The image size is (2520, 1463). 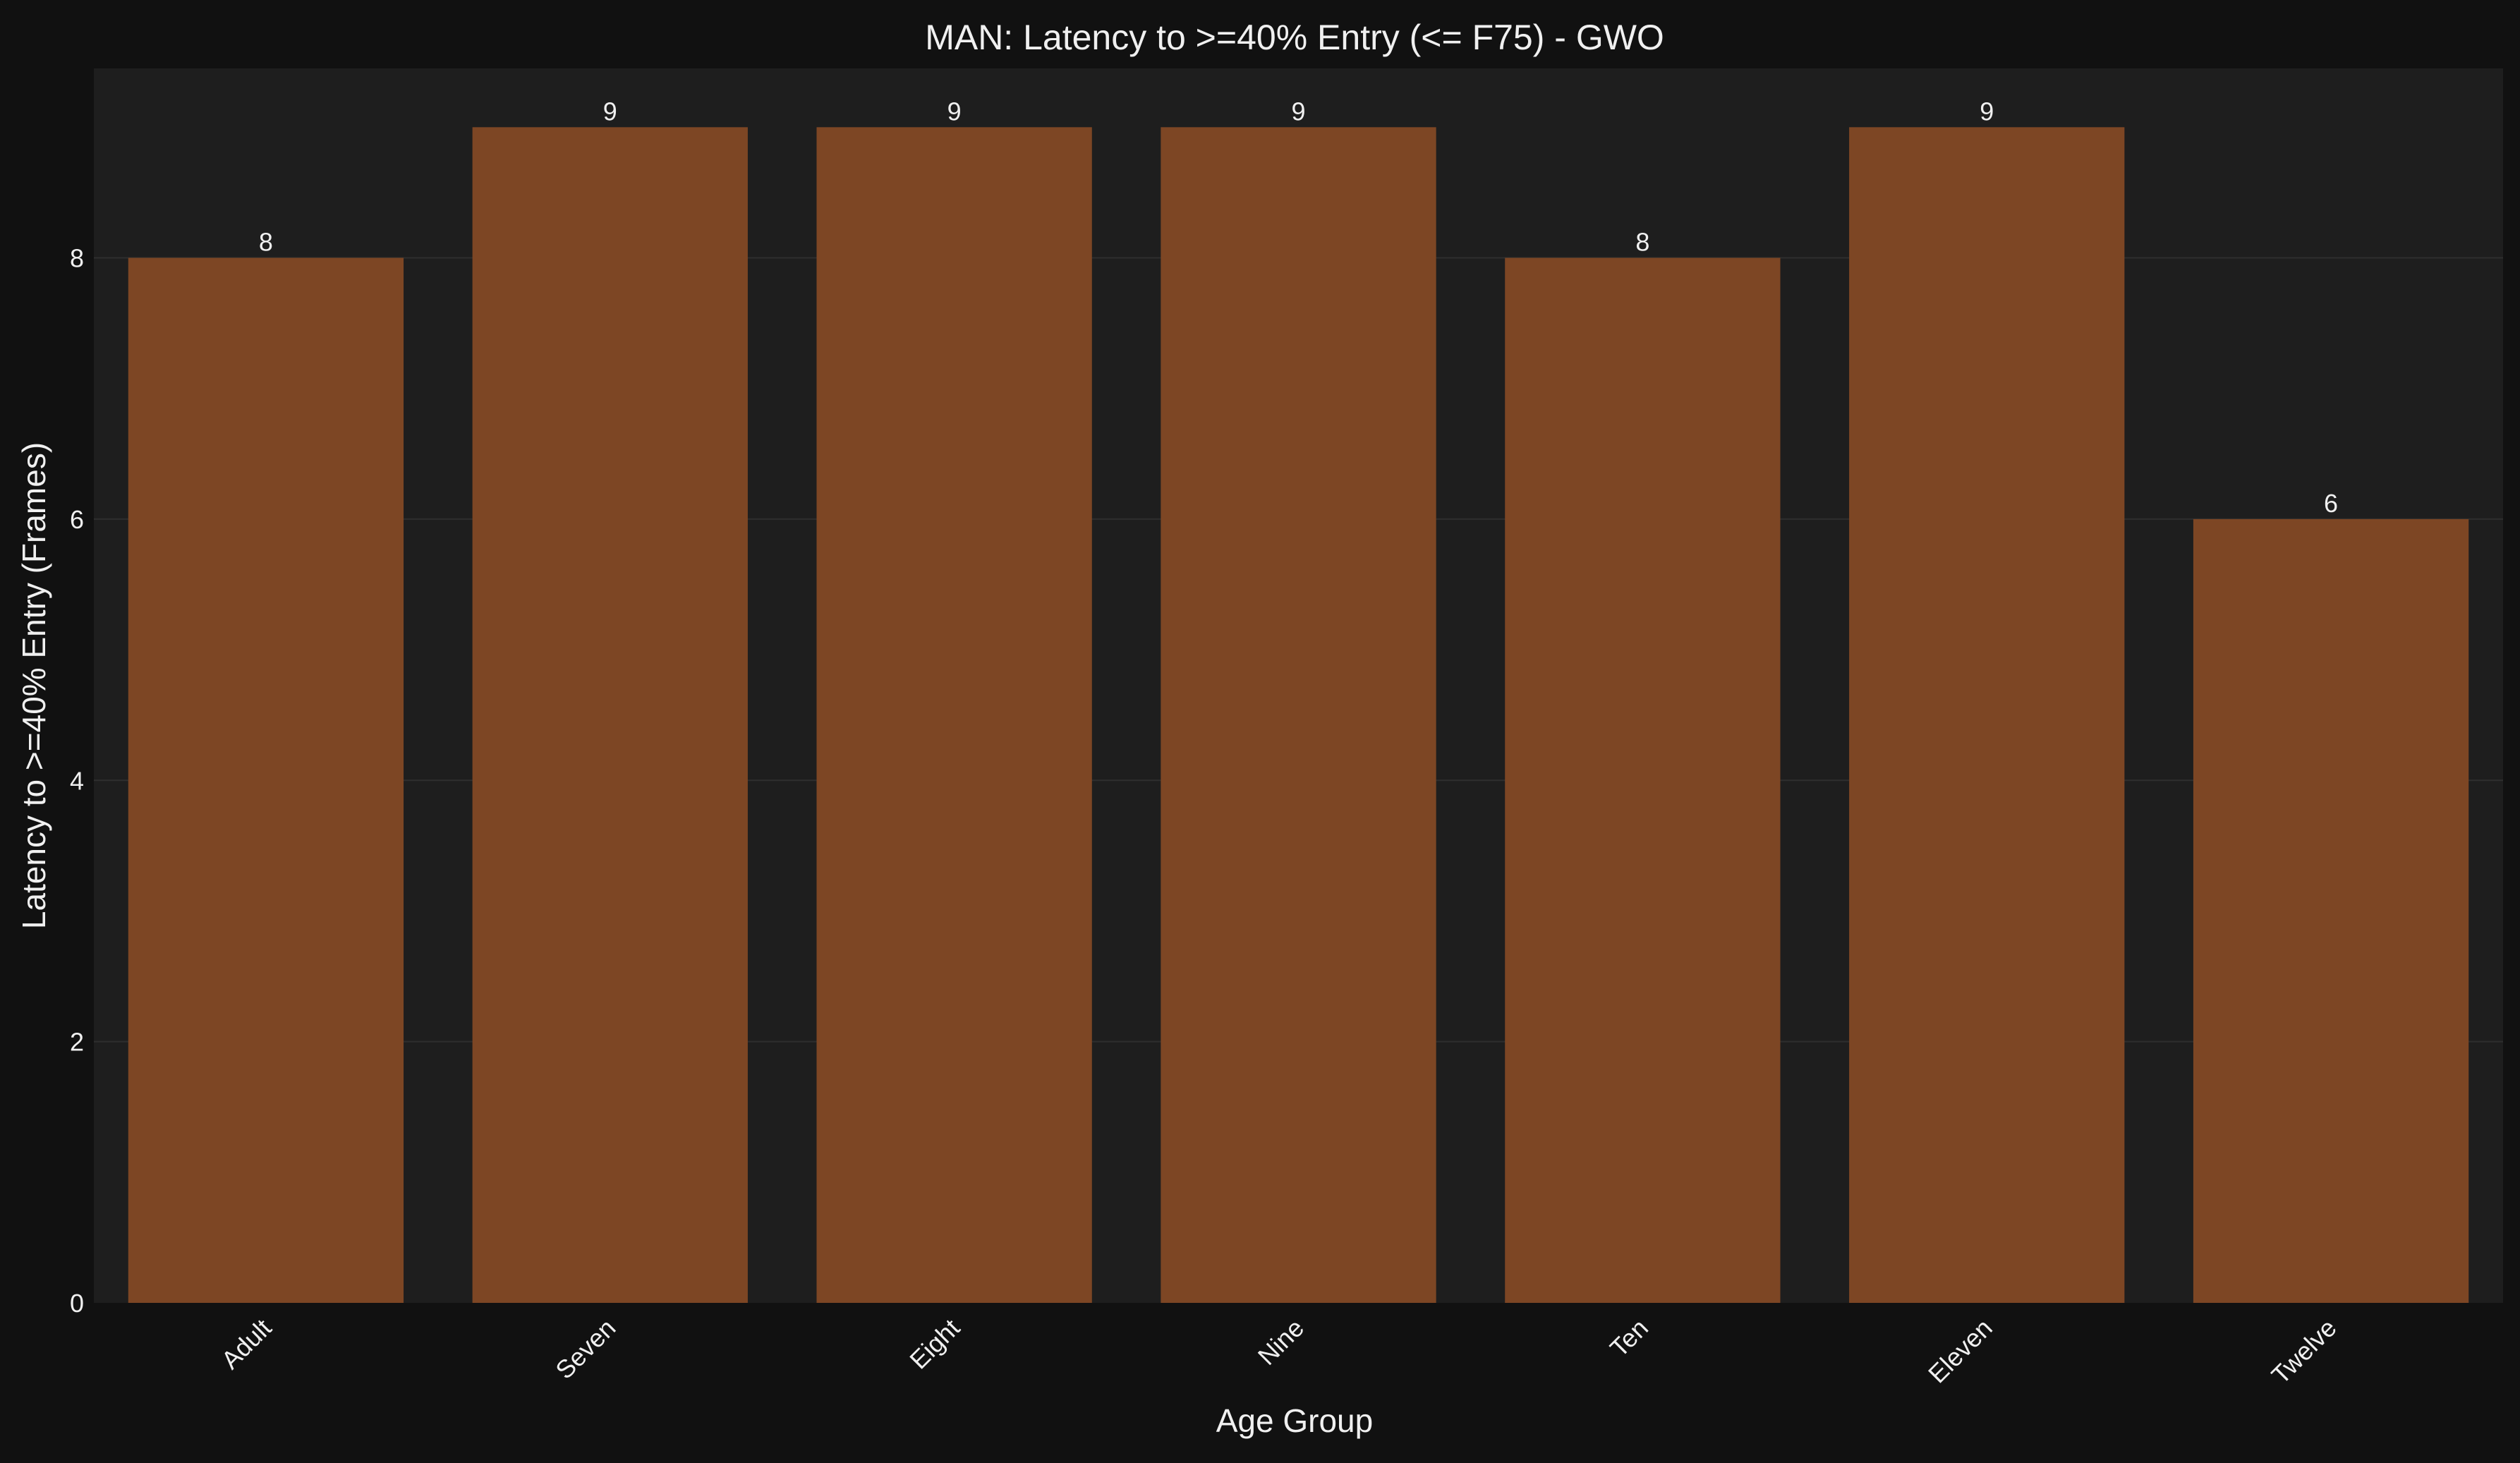 I want to click on y-tick-label: 0, so click(x=77, y=1303).